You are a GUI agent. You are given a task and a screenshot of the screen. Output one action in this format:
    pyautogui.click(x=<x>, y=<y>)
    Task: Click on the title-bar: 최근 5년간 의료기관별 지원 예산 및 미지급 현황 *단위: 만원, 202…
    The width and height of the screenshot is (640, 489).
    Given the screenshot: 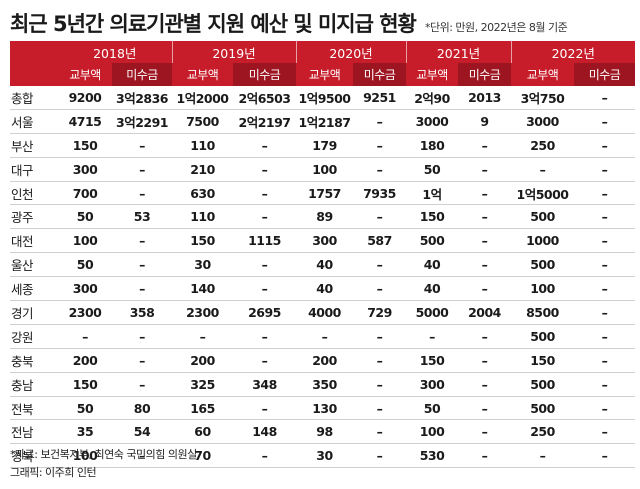 What is the action you would take?
    pyautogui.click(x=322, y=23)
    